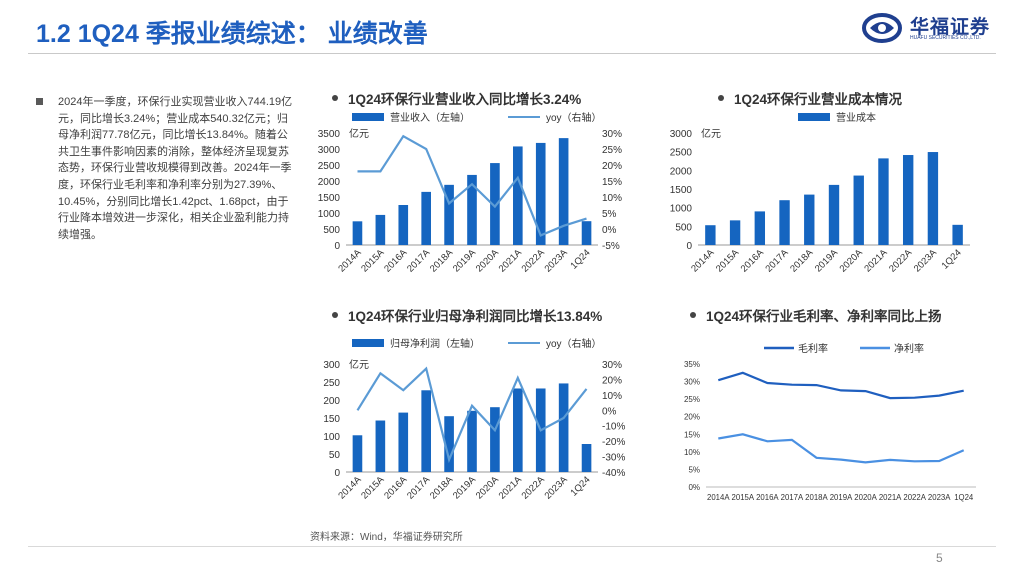 The height and width of the screenshot is (576, 1024). I want to click on right-axis-tick-label: -30%, so click(613, 458).